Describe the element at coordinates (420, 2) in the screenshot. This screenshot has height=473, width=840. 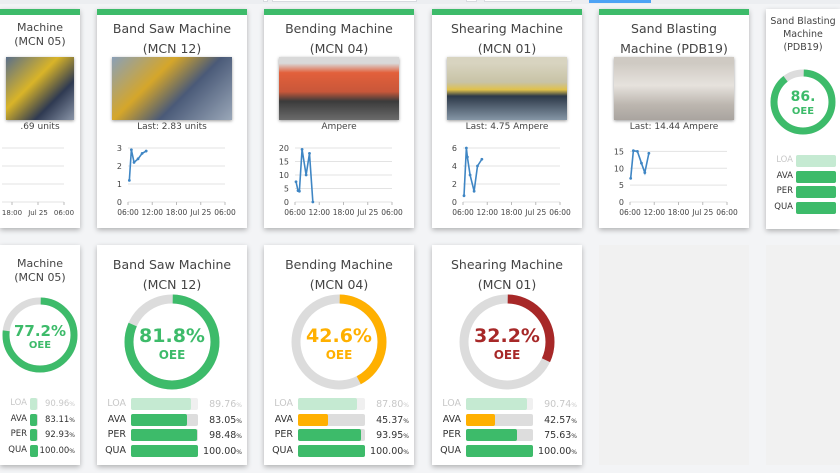
I see `toolbar` at that location.